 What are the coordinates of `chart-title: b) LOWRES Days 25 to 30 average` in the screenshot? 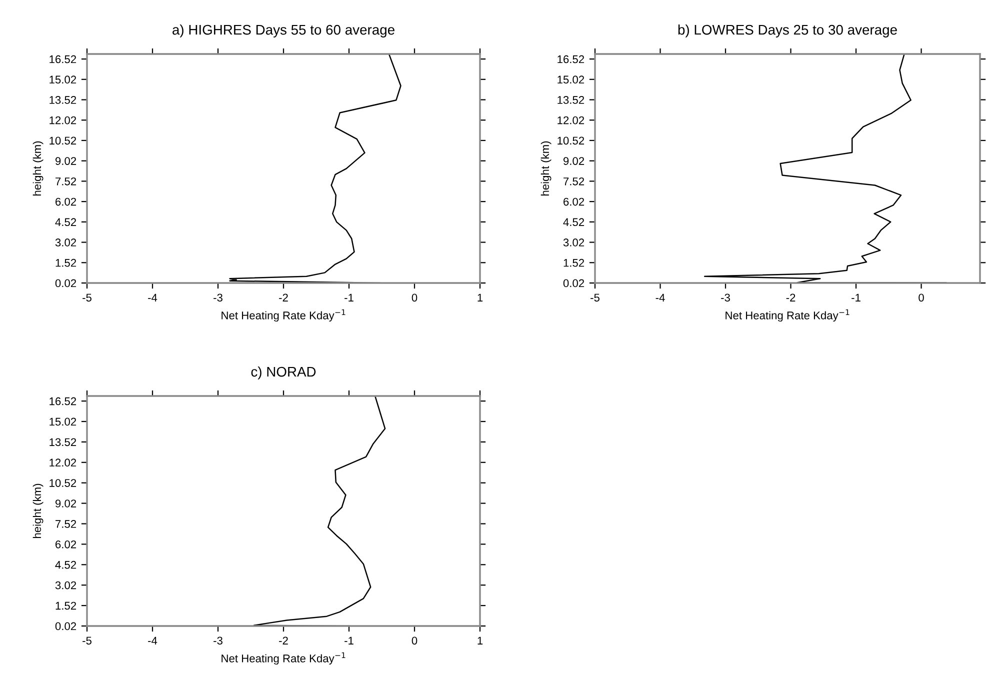 It's located at (787, 31).